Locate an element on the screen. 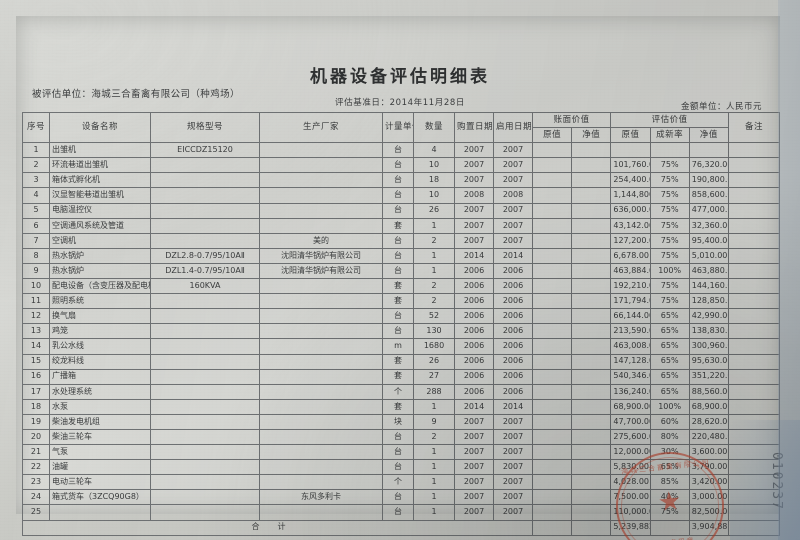  appraised-net-value: 3,600.00 is located at coordinates (709, 452).